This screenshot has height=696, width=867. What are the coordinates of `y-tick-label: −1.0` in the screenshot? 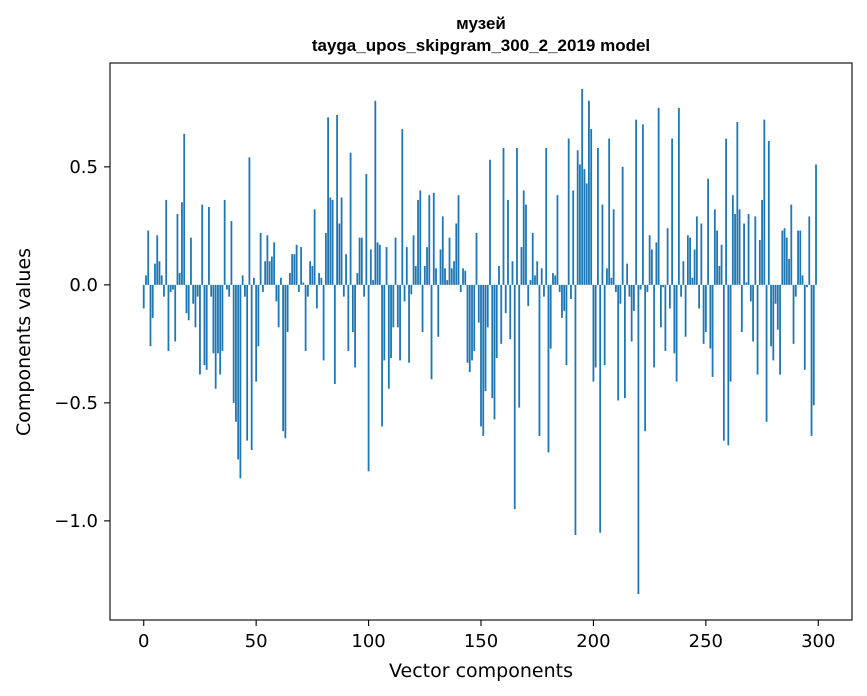 It's located at (76, 521).